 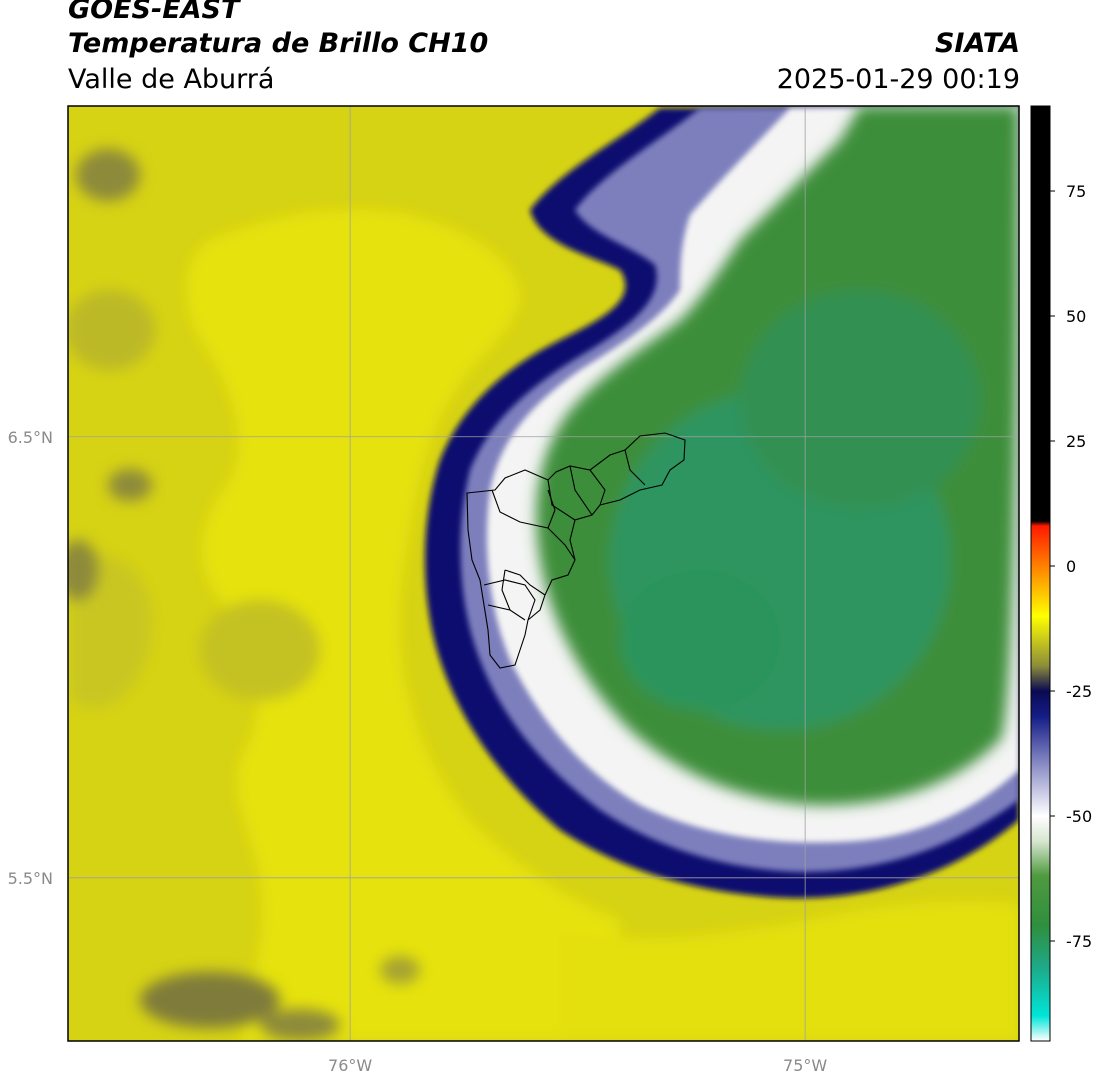 What do you see at coordinates (1079, 816) in the screenshot?
I see `colorbar-tick-label: -50` at bounding box center [1079, 816].